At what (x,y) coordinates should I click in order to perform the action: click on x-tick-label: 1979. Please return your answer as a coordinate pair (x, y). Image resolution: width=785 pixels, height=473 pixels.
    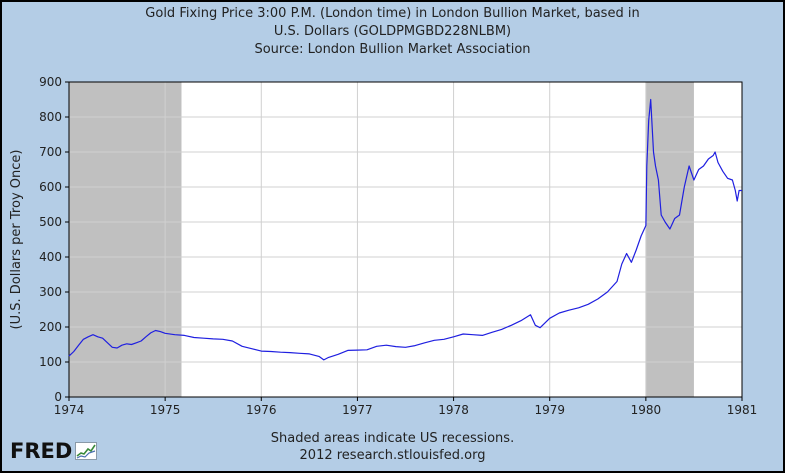
    Looking at the image, I should click on (549, 410).